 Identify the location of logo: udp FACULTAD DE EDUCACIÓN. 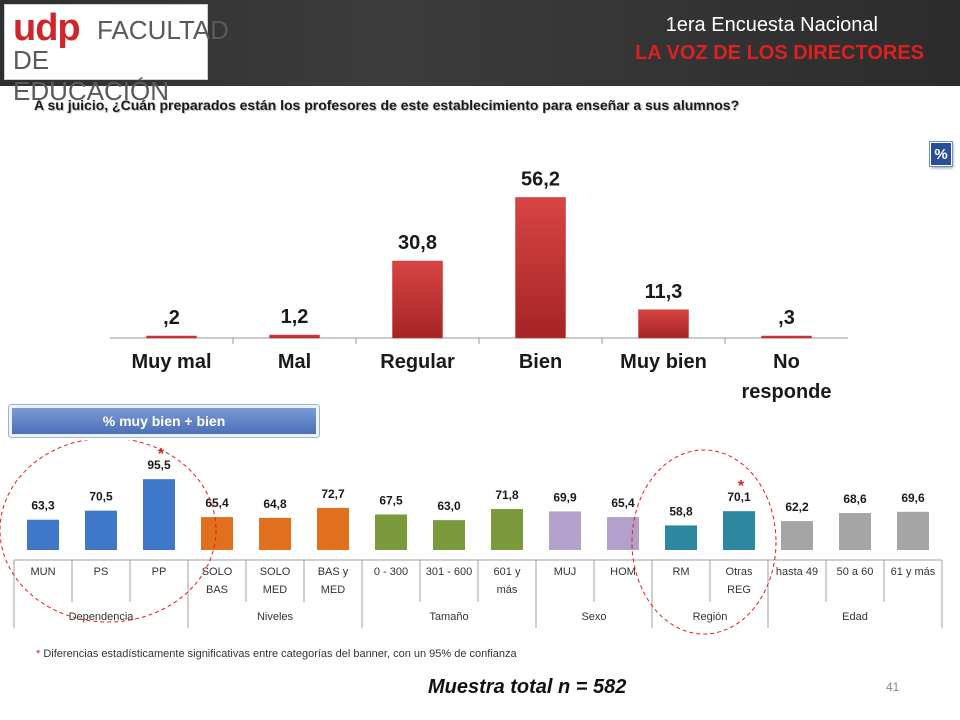
(116, 55).